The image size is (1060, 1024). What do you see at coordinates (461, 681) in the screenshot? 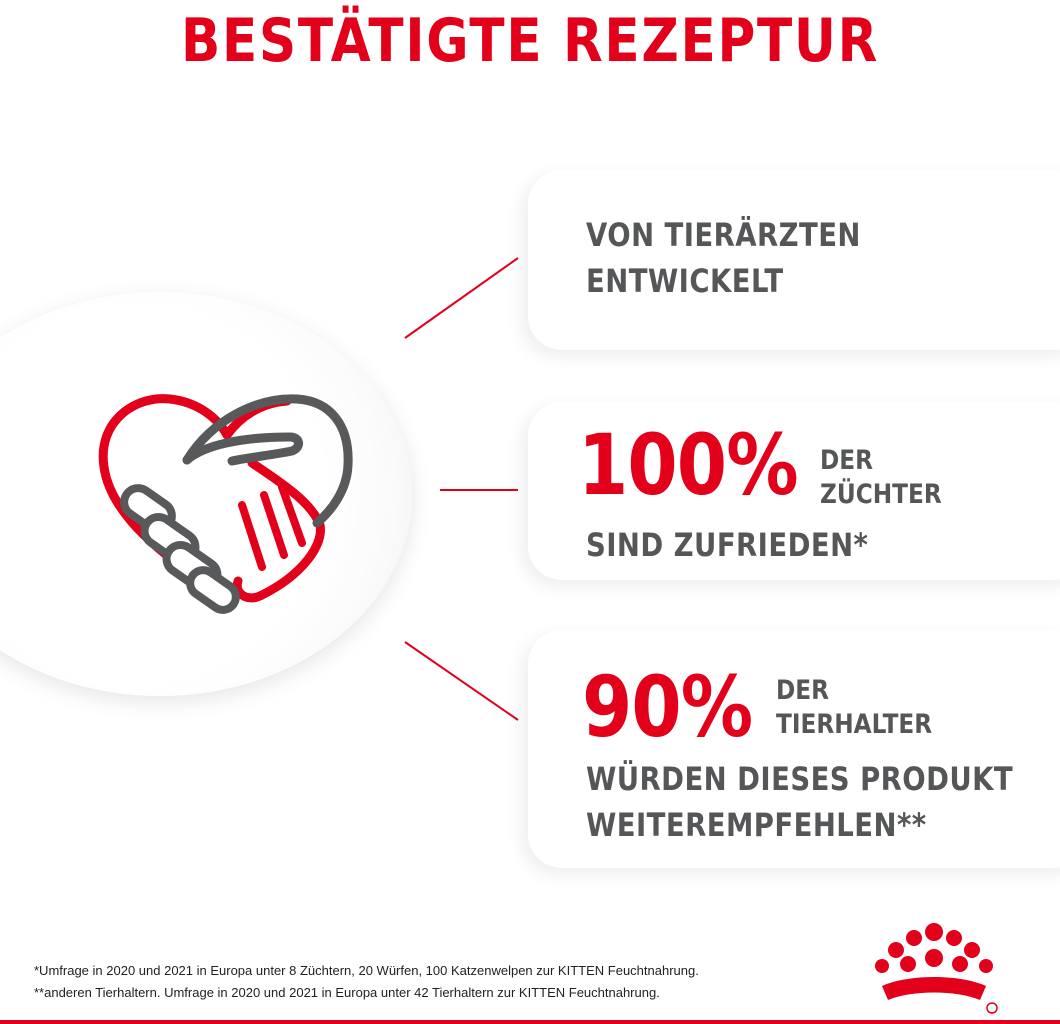
I see `connector-line-bottom` at bounding box center [461, 681].